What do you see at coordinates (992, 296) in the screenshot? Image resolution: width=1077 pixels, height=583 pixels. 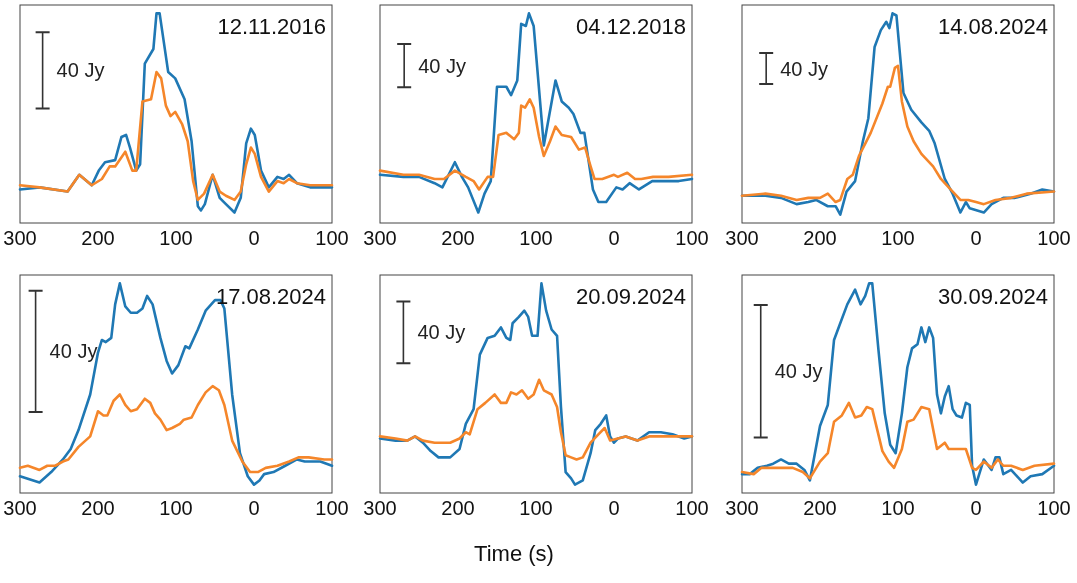 I see `chart-title: 30.09.2024` at bounding box center [992, 296].